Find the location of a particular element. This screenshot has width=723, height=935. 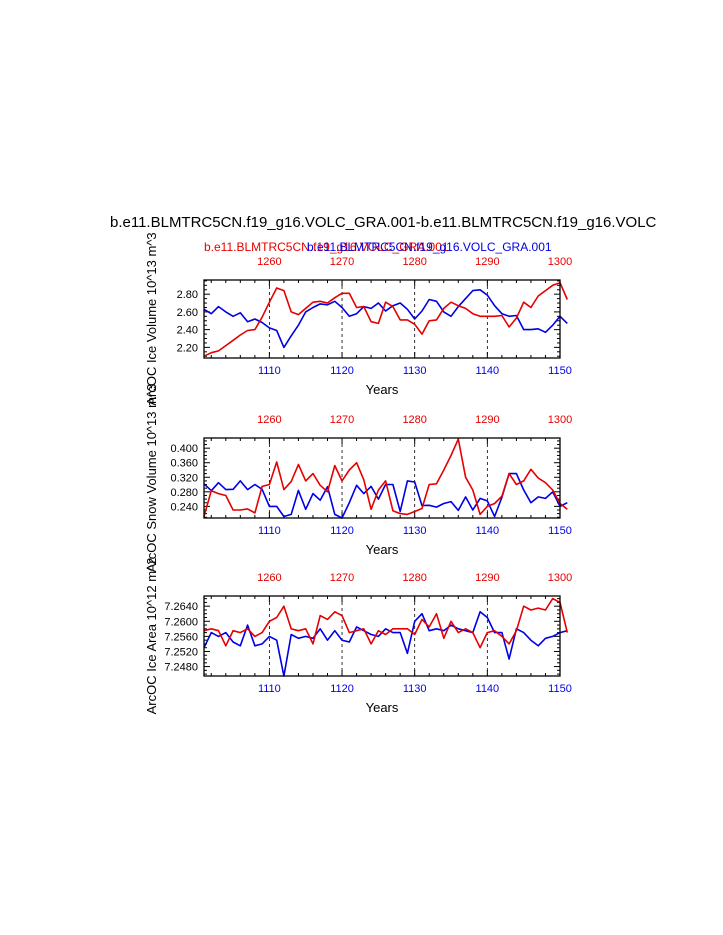

subtitle-left: b.e11.BLMTRC5CN.f19_g16.VOLC_GRA.001 is located at coordinates (326, 247).